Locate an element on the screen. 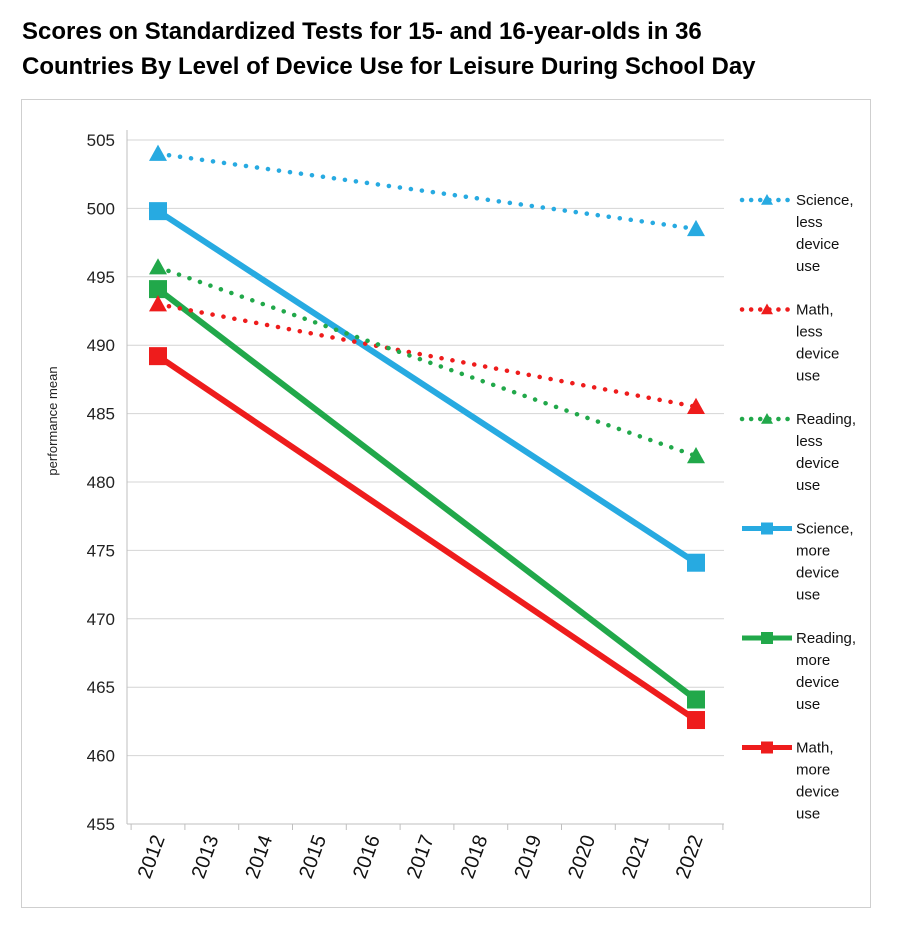 This screenshot has width=916, height=931. y-tick-label: 480 is located at coordinates (101, 482).